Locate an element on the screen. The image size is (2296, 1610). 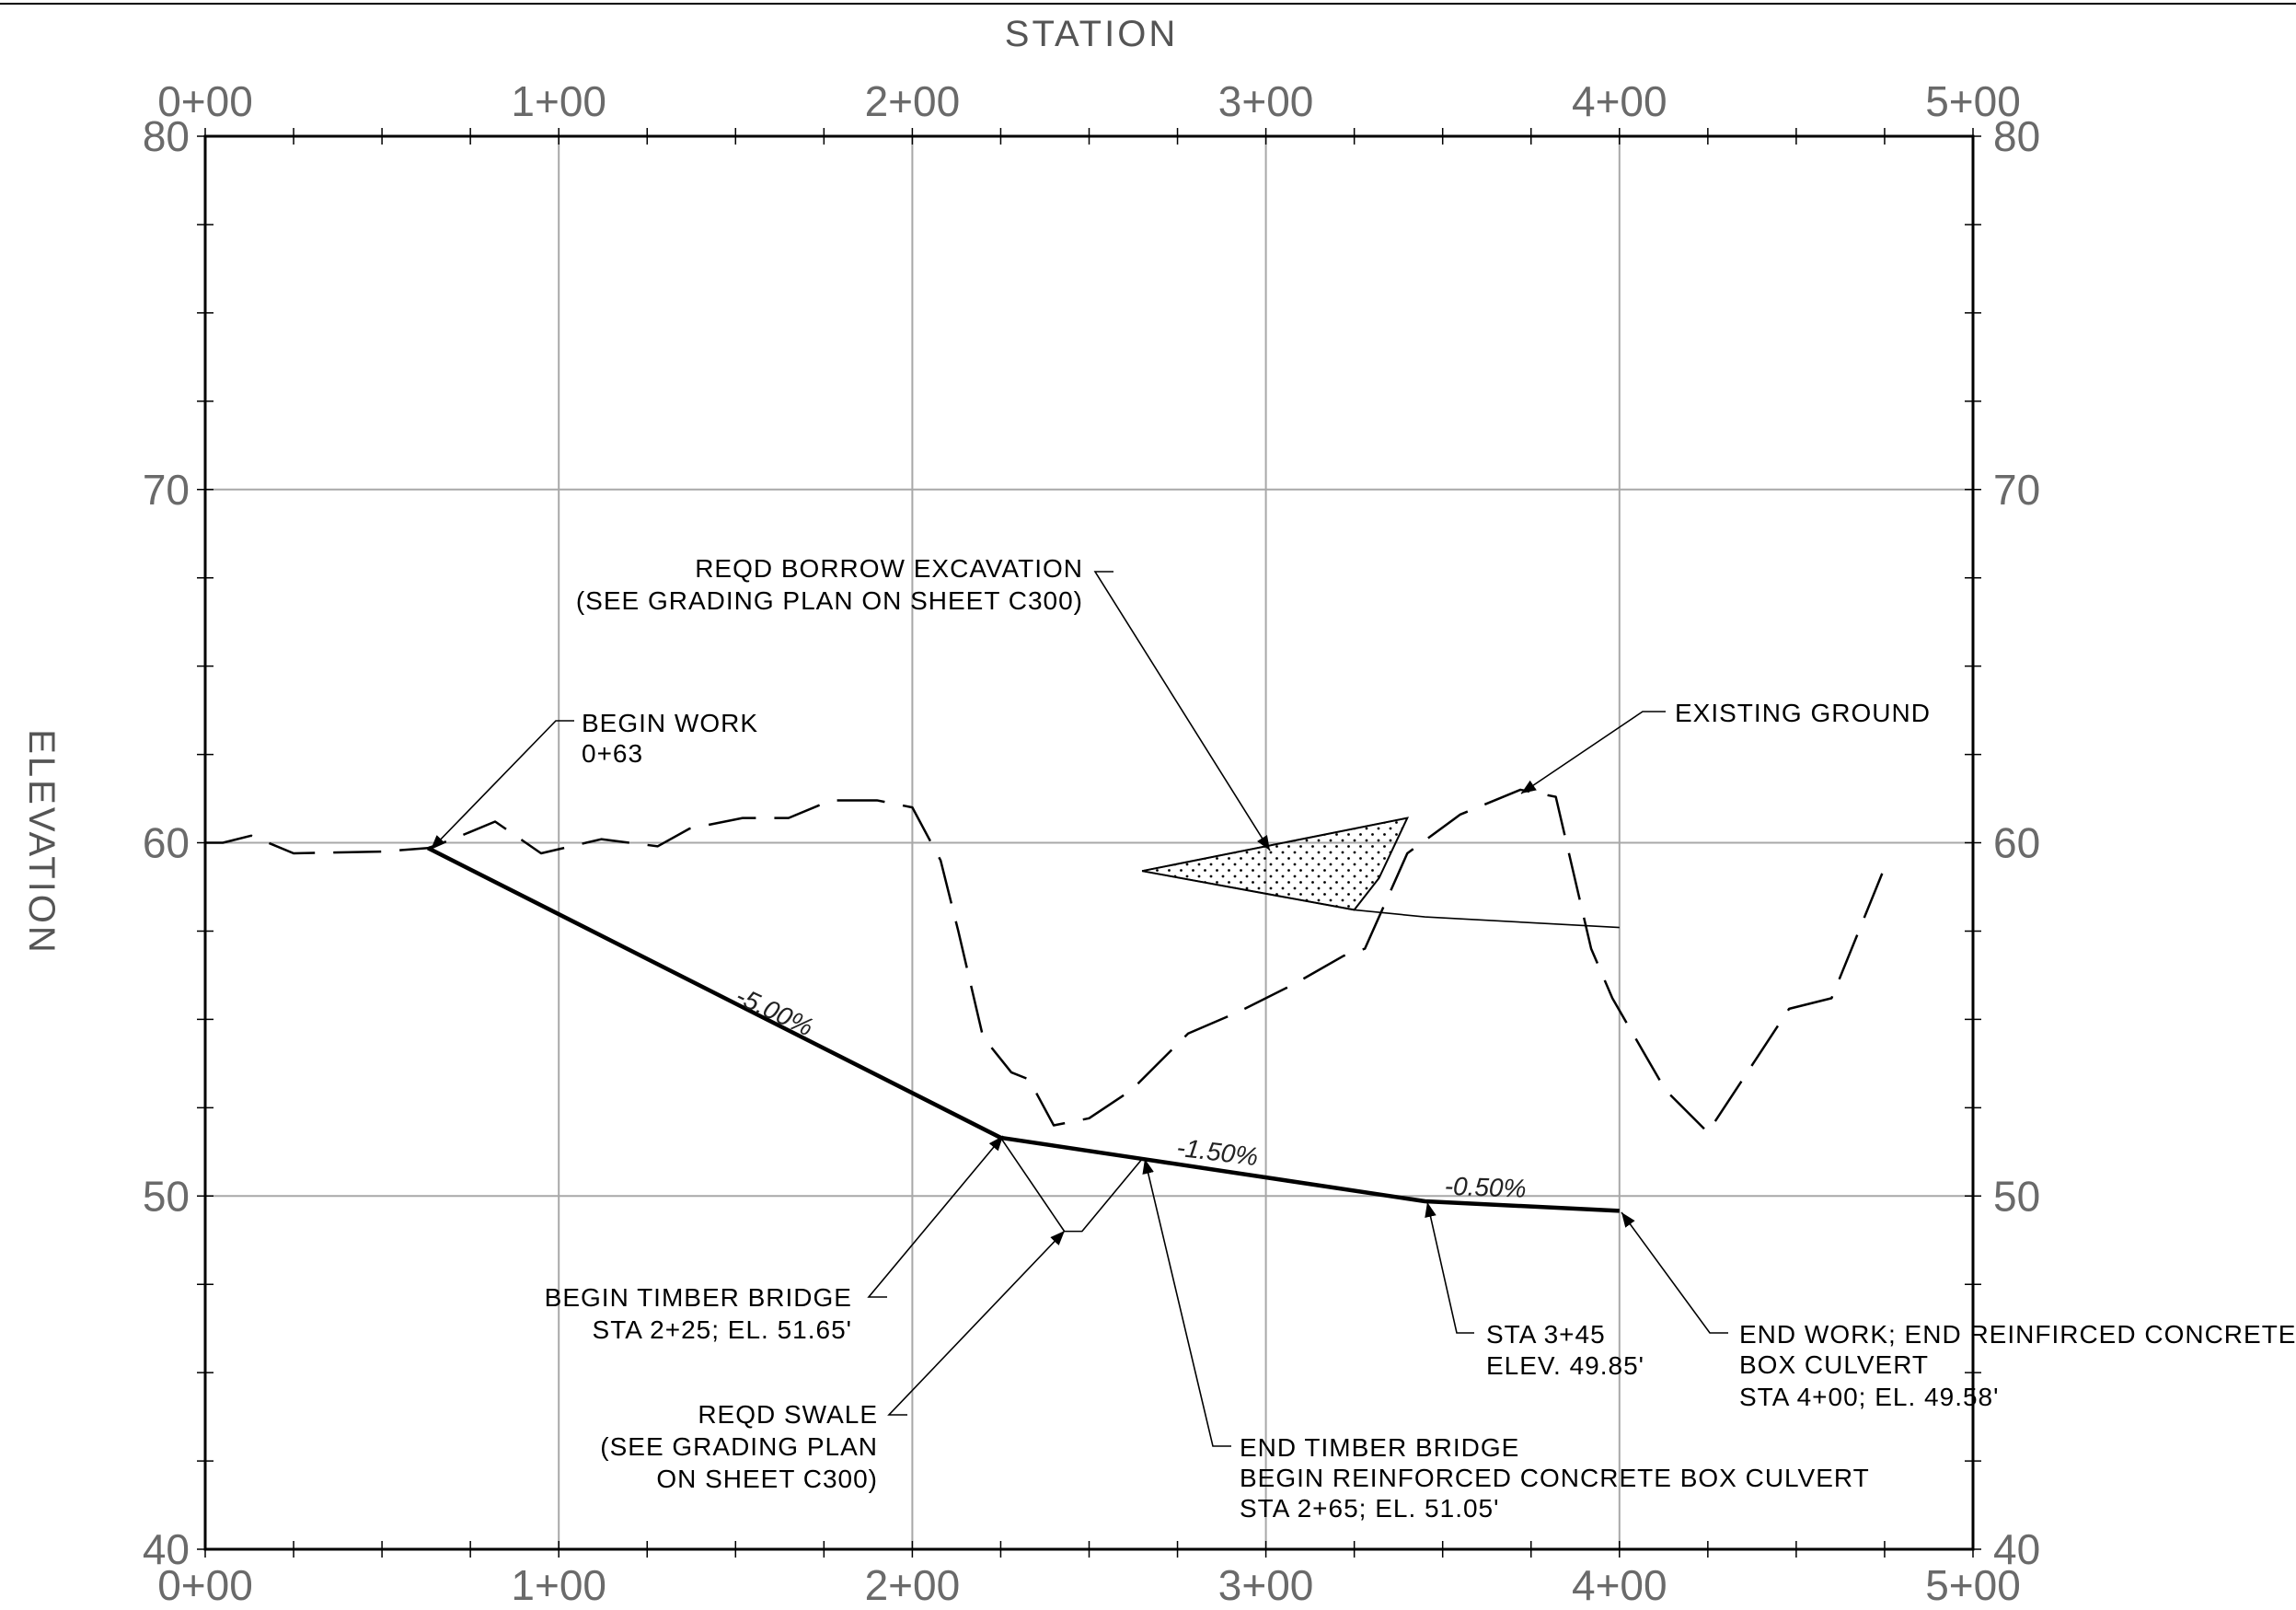
x-tick-label-bottom: 0+00 is located at coordinates (205, 1585).